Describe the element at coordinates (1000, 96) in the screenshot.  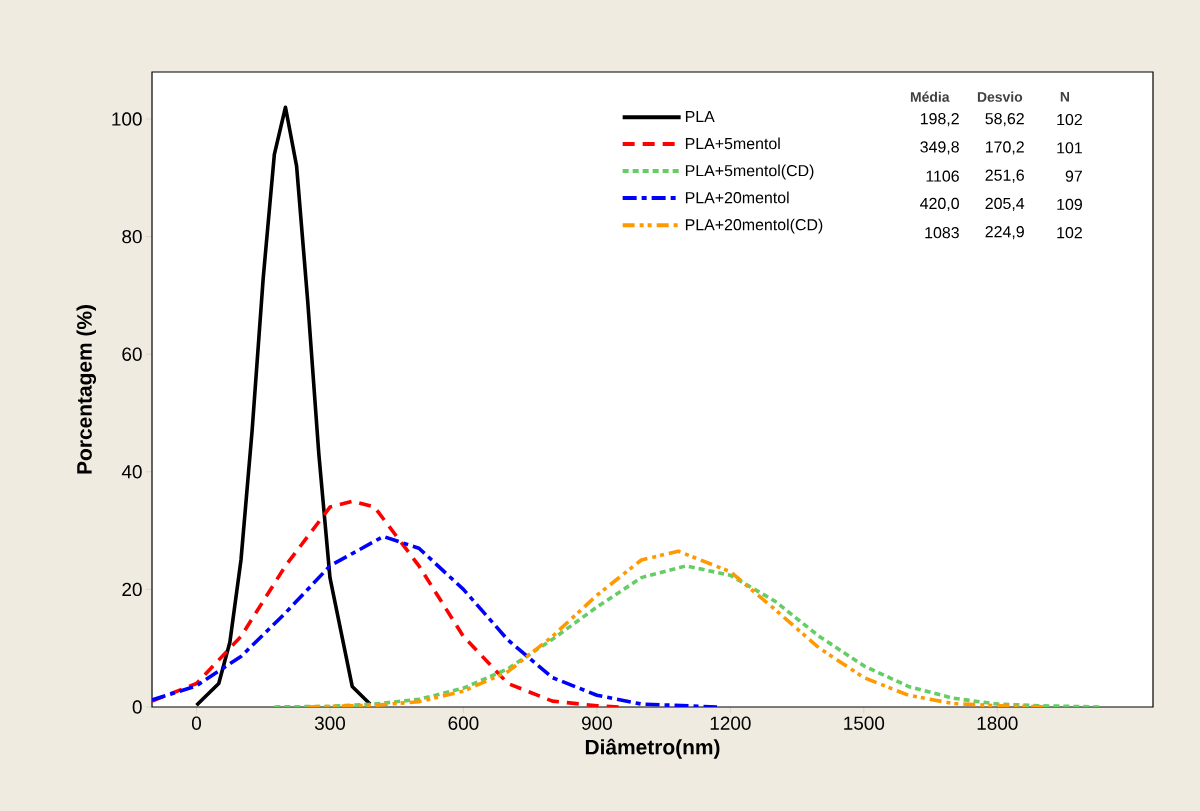
I see `annotation: Desvio` at that location.